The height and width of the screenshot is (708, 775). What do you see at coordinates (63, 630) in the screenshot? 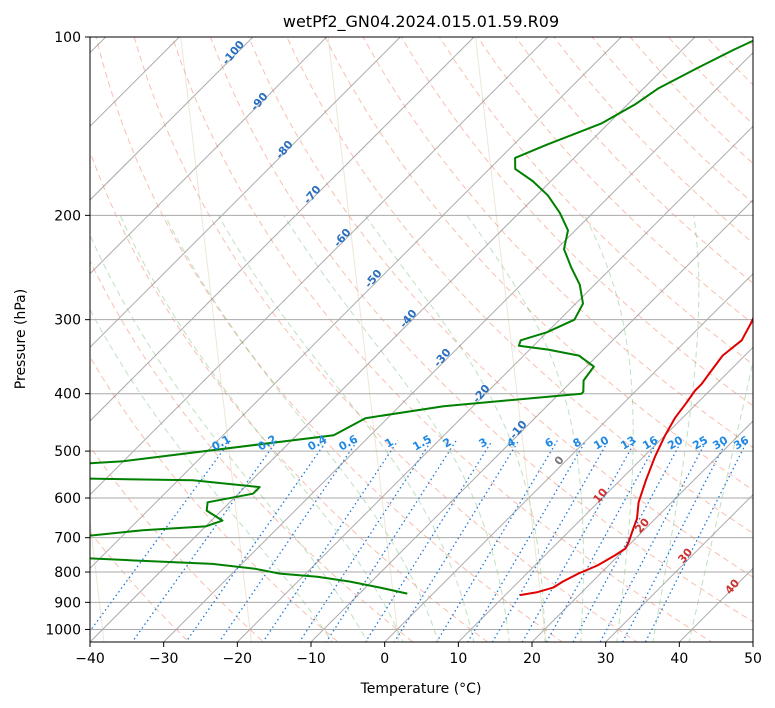
I see `y-tick-label: 1000` at bounding box center [63, 630].